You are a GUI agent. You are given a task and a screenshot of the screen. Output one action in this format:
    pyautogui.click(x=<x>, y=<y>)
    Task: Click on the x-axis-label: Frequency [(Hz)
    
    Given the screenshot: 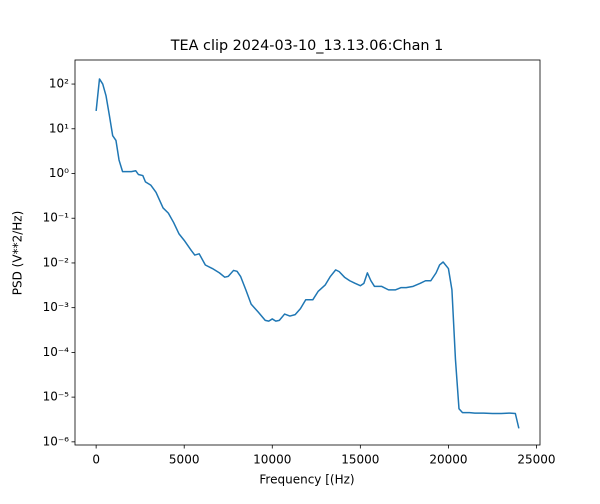 What is the action you would take?
    pyautogui.click(x=306, y=480)
    